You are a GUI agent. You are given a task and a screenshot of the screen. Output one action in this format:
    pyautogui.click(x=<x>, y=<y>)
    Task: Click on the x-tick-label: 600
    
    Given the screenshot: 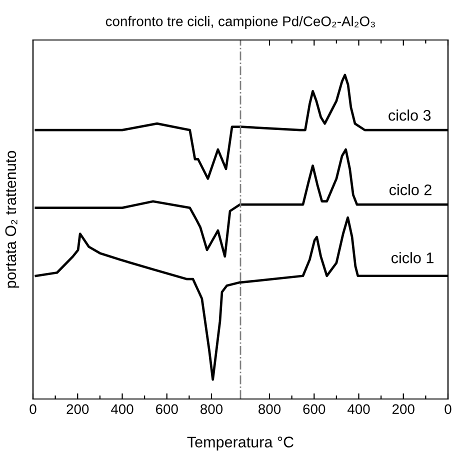 What is the action you would take?
    pyautogui.click(x=167, y=409)
    